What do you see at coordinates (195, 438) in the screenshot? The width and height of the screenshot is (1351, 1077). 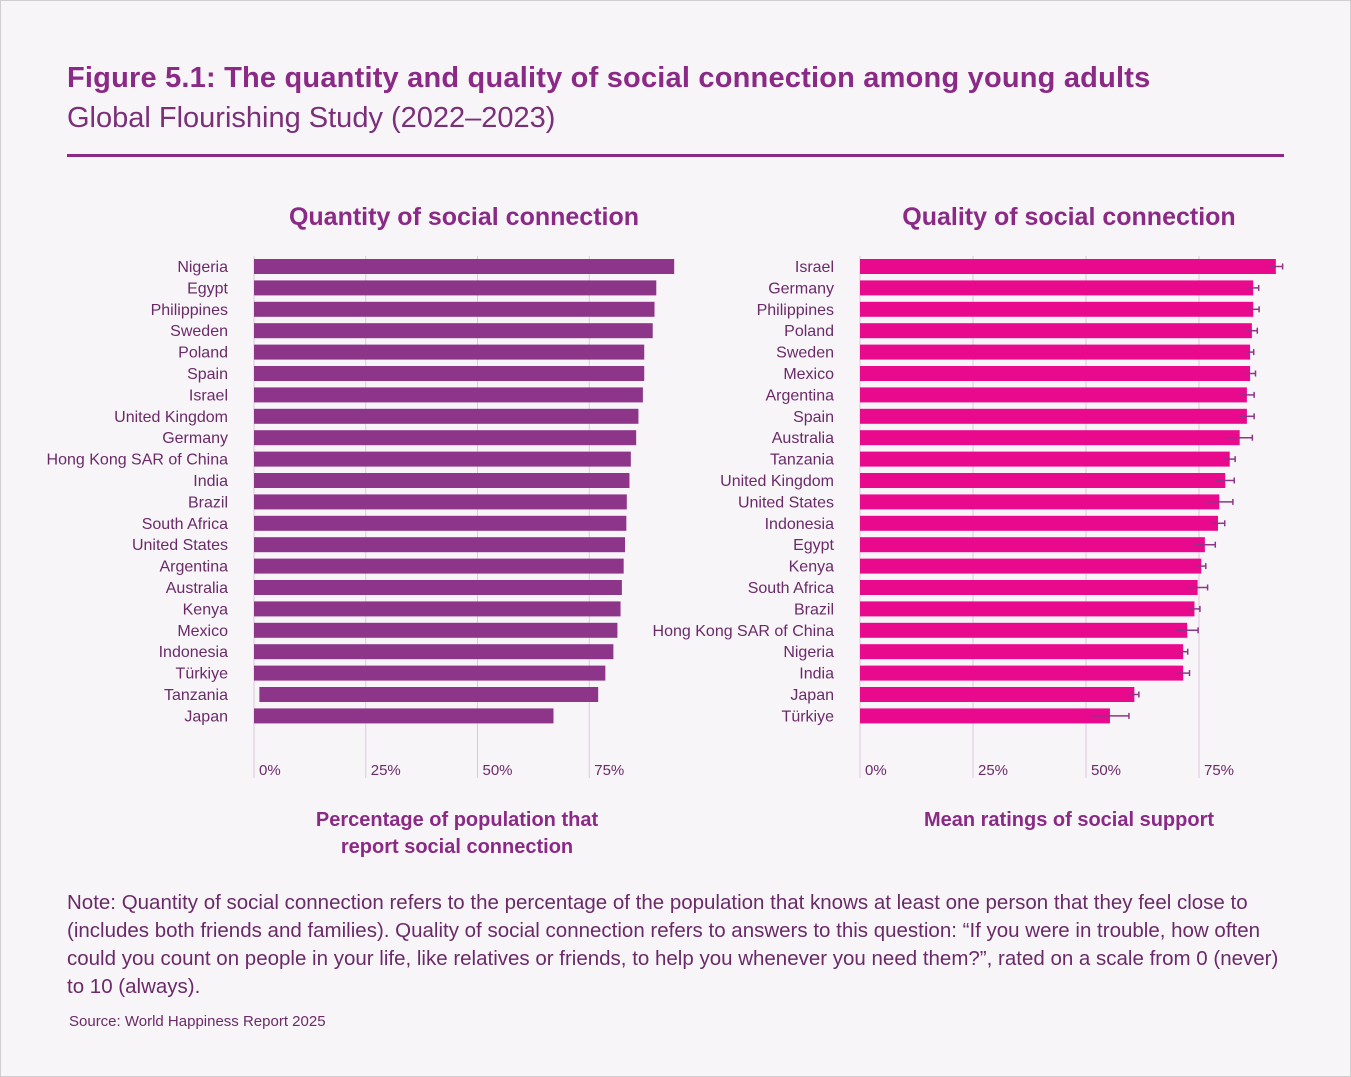 I see `quantity-category-label: Germany` at bounding box center [195, 438].